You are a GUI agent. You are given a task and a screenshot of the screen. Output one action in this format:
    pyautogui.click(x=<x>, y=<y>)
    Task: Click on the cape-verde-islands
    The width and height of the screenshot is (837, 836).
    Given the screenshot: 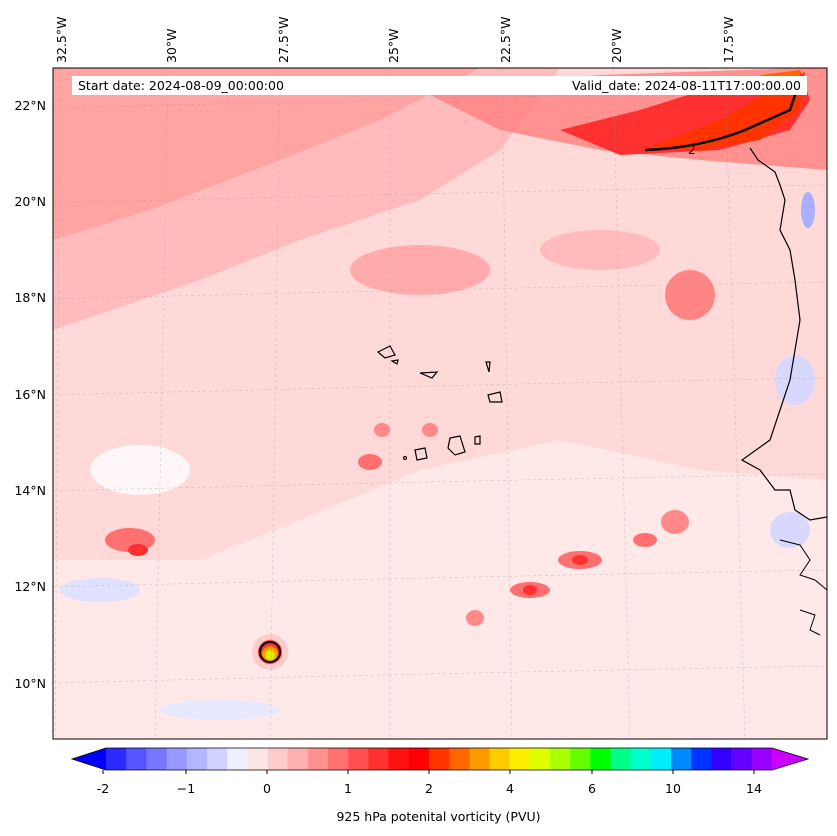 What is the action you would take?
    pyautogui.click(x=439, y=403)
    